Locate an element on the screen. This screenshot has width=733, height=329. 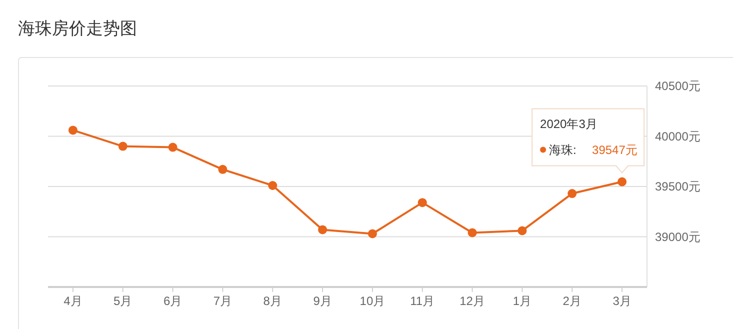
x-tick-label: 6月 is located at coordinates (172, 301).